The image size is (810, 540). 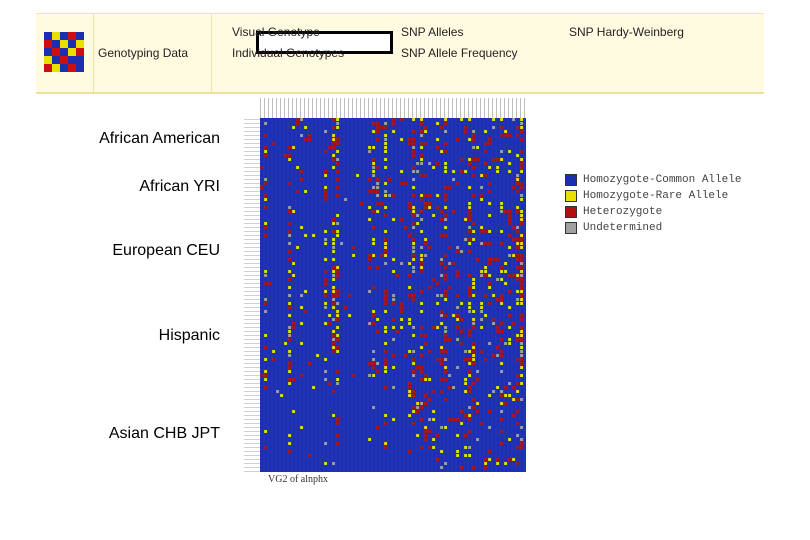 I want to click on snp-hardy-weinberg-link: SNP Hardy-Weinberg, so click(x=626, y=32).